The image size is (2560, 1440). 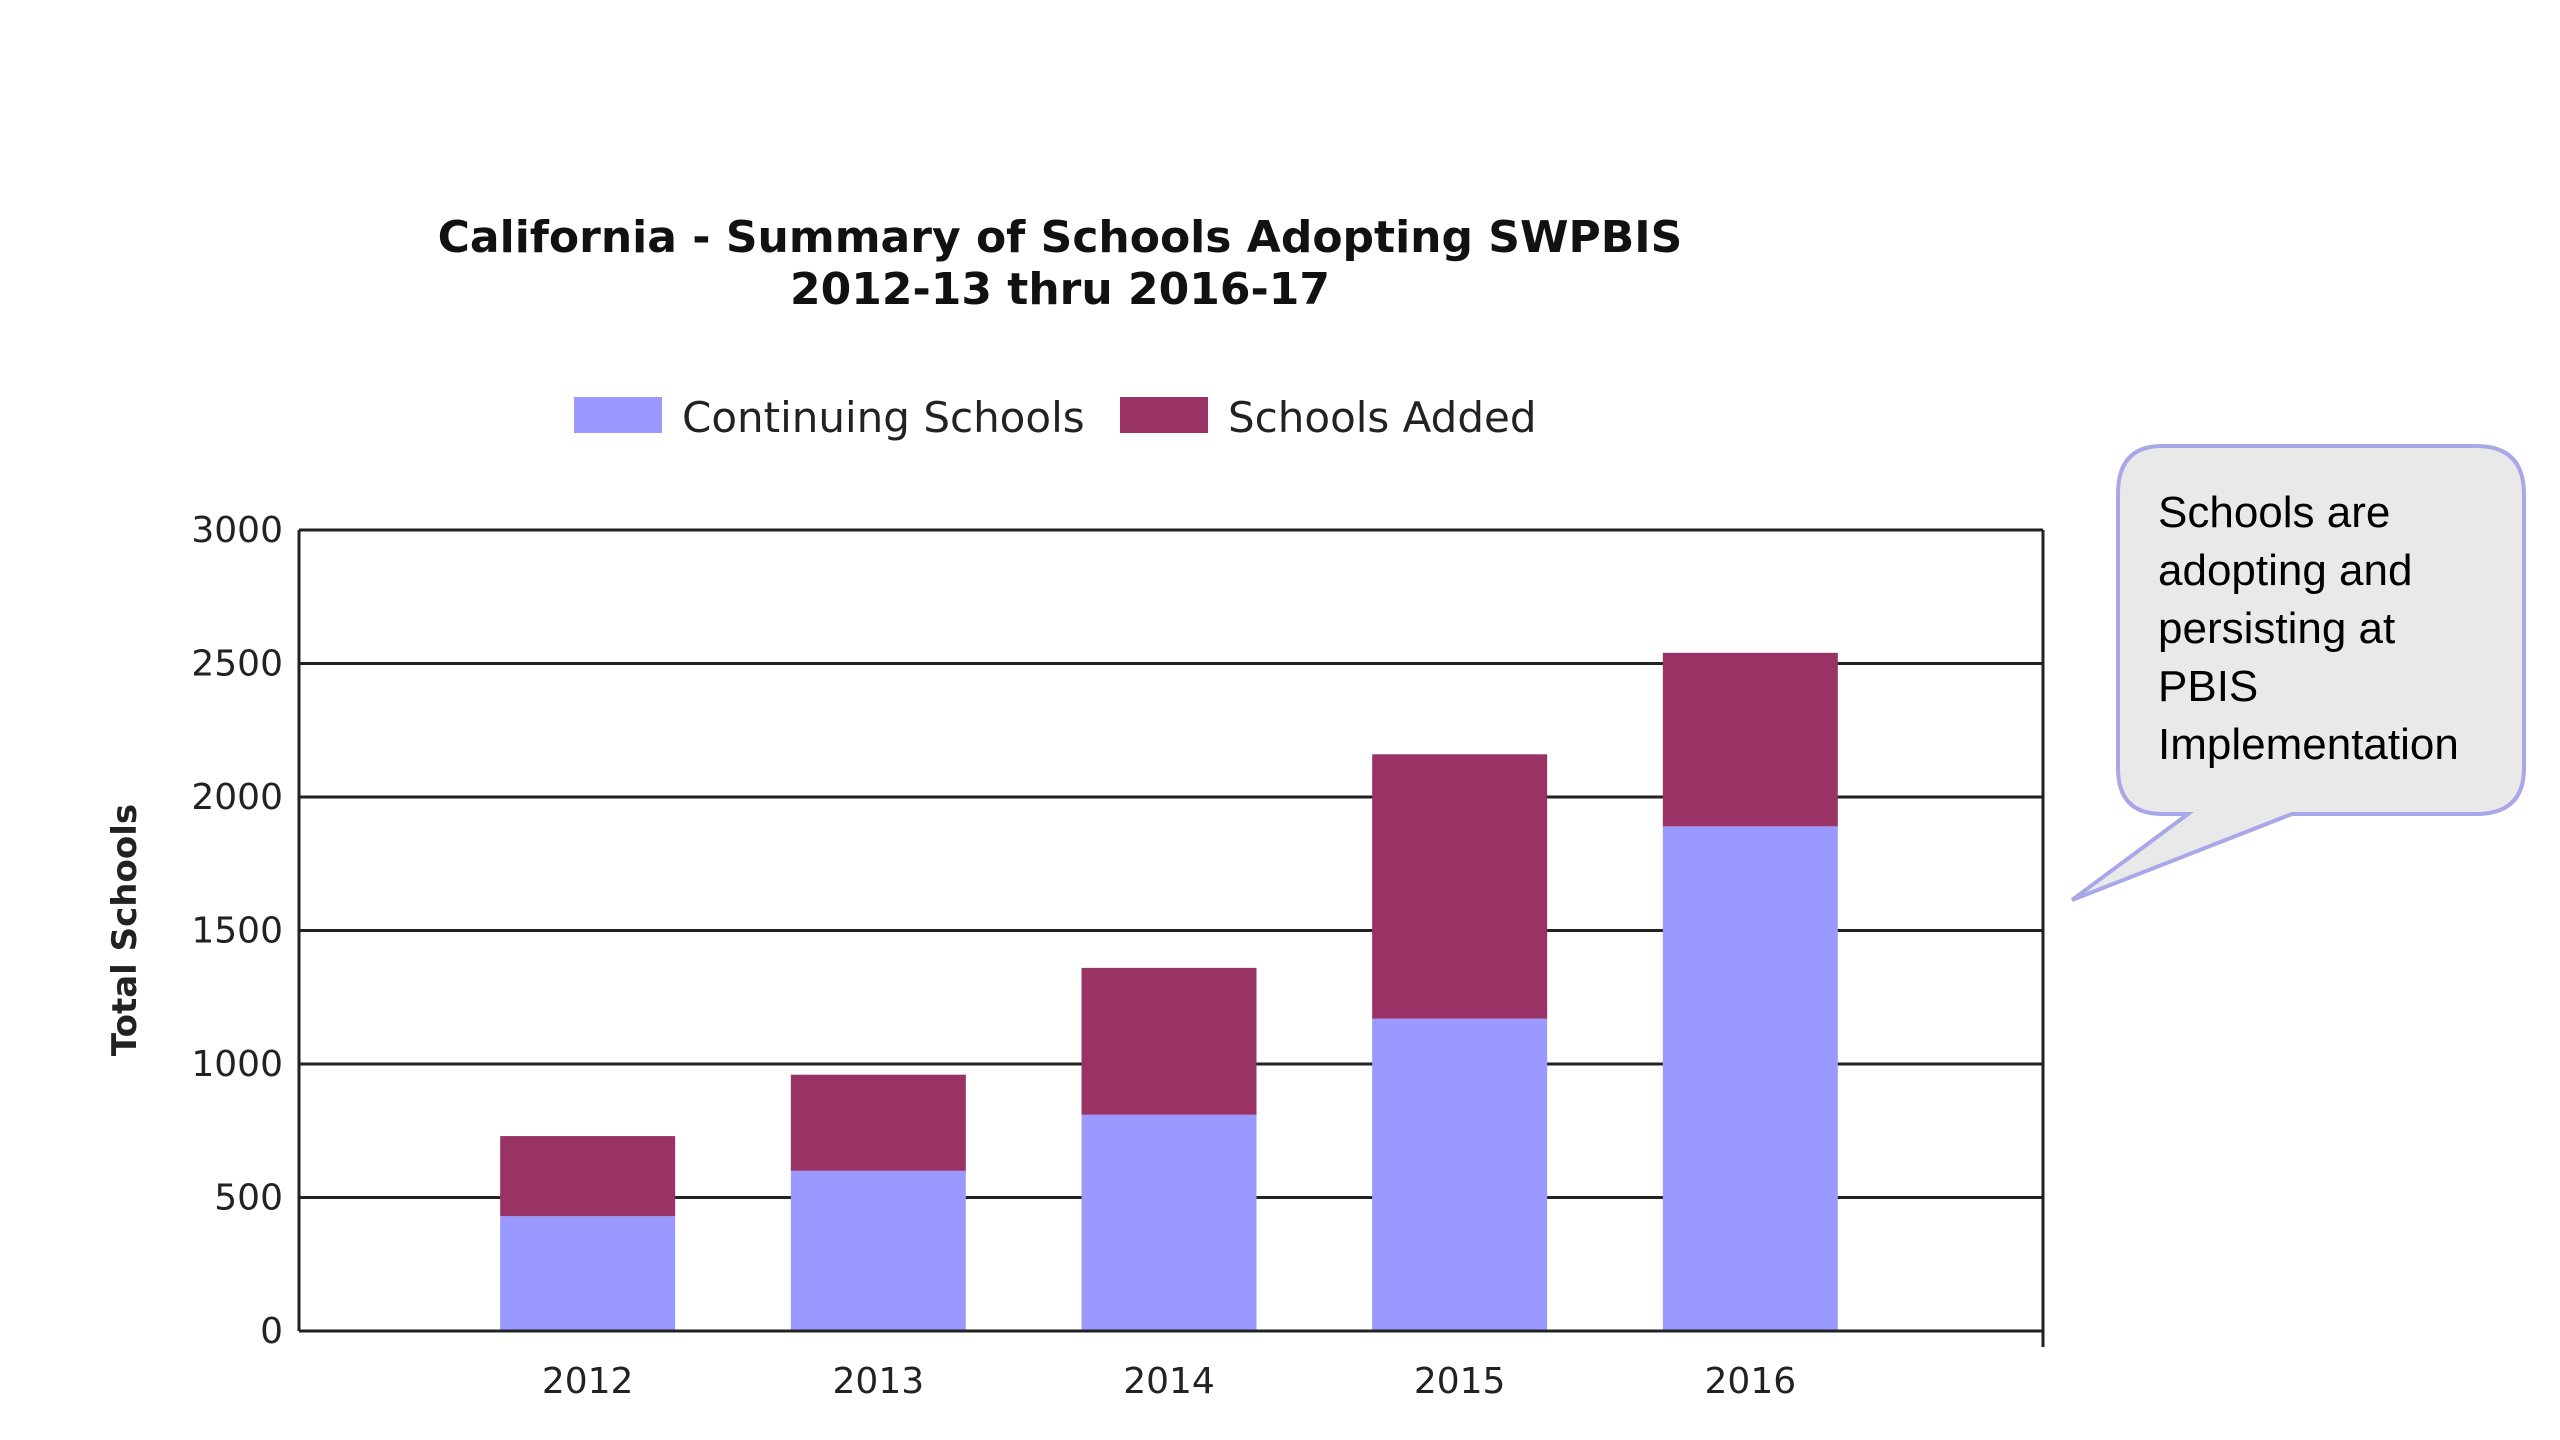 What do you see at coordinates (883, 417) in the screenshot?
I see `legend-label-continuing-schools: Continuing Schools` at bounding box center [883, 417].